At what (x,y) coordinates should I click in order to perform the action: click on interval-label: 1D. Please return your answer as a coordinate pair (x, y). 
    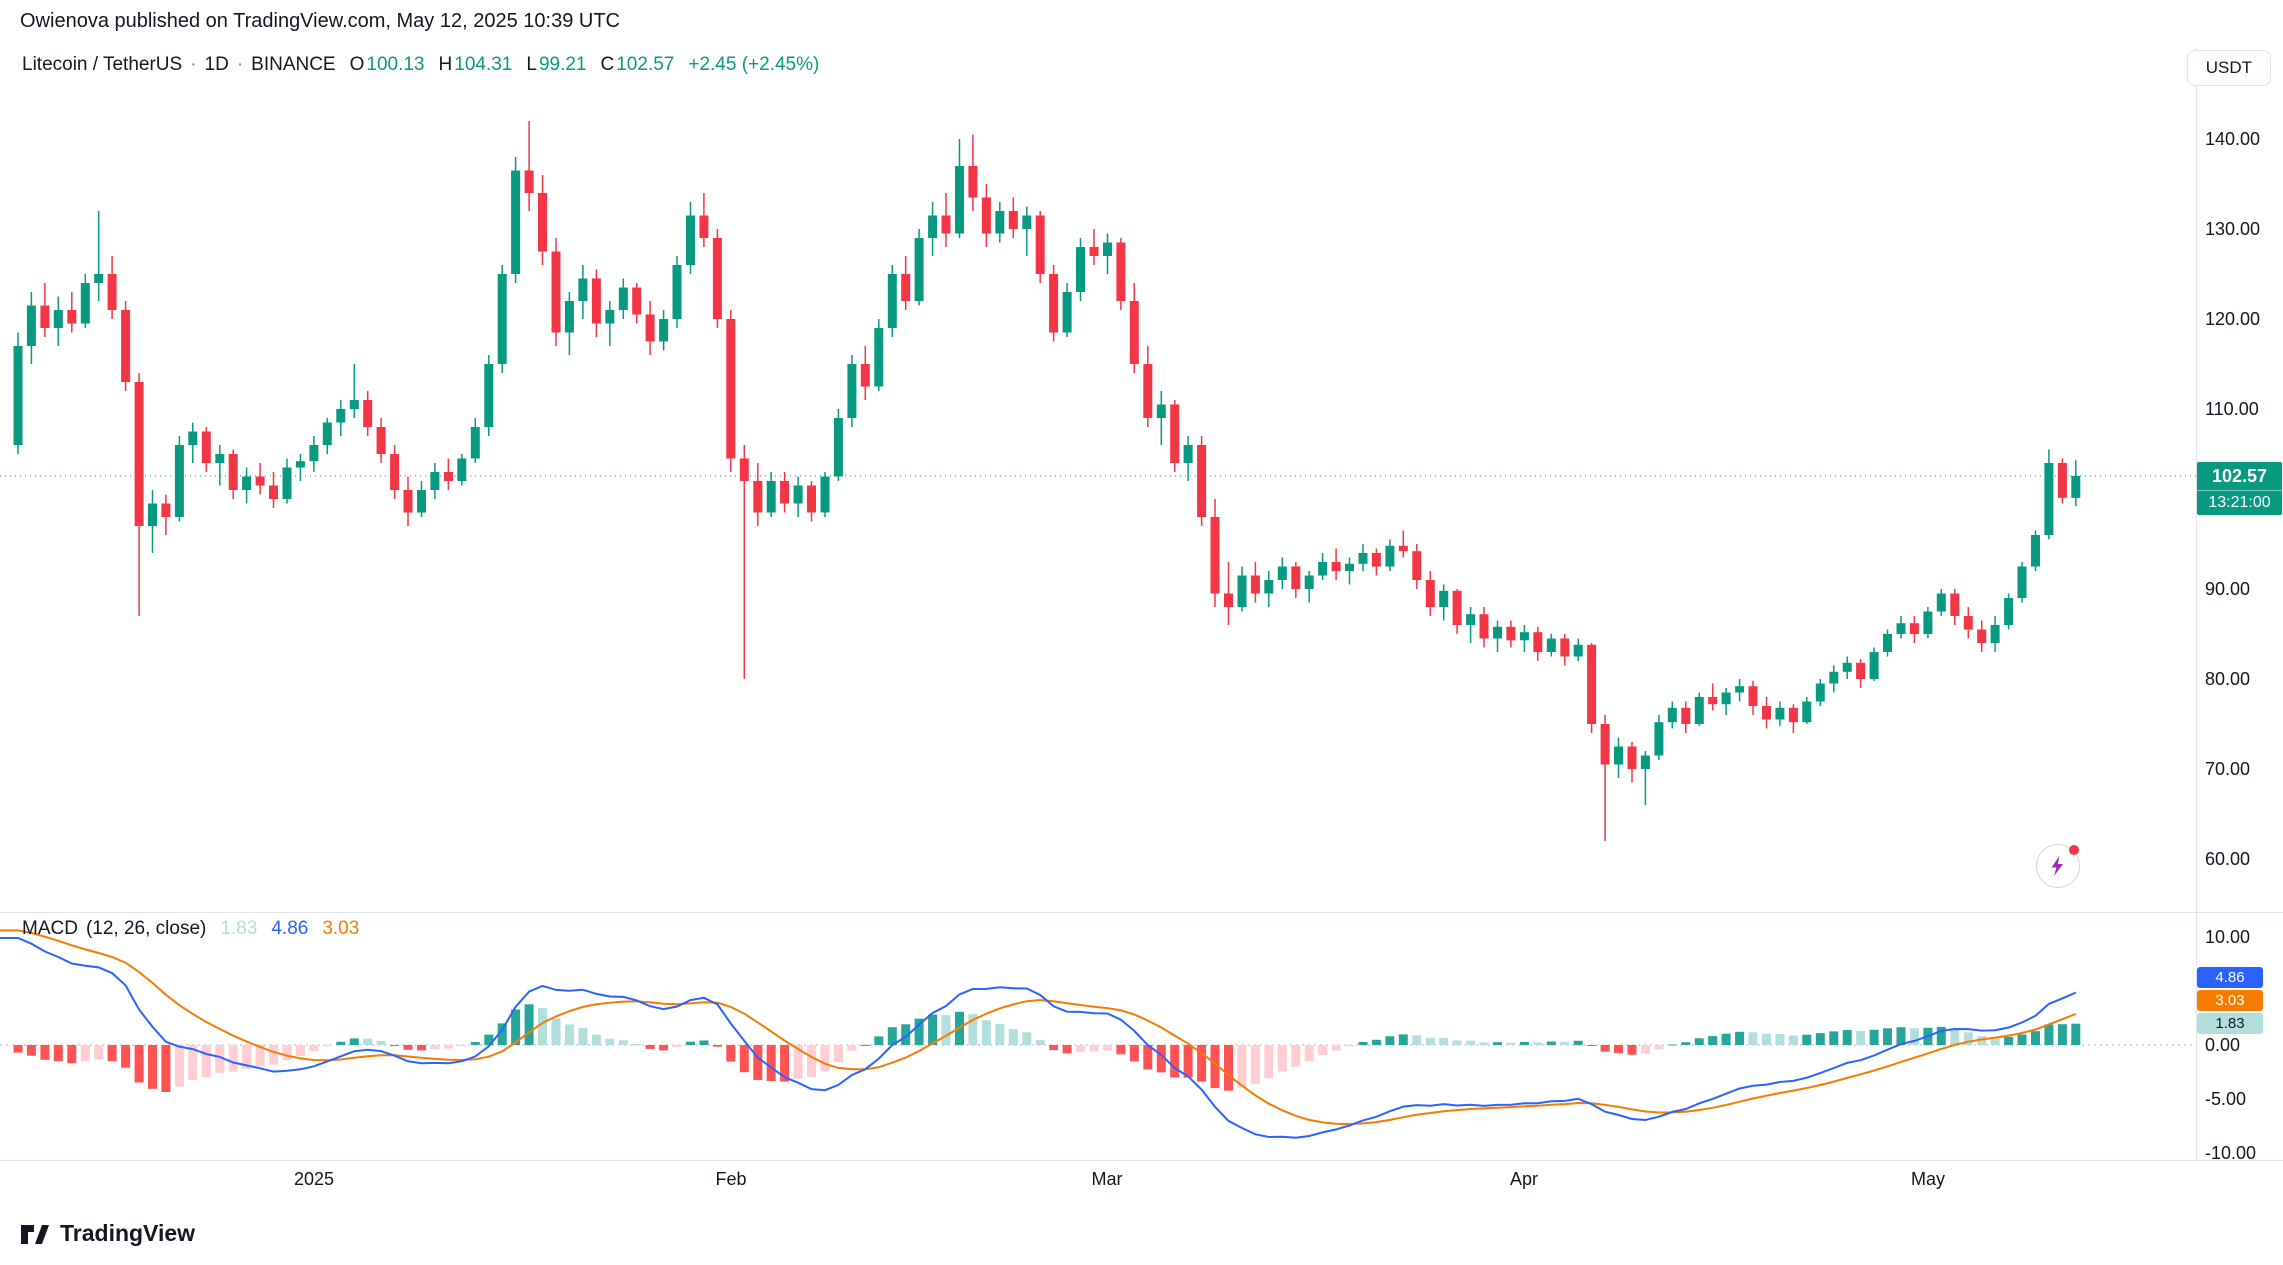
    Looking at the image, I should click on (216, 64).